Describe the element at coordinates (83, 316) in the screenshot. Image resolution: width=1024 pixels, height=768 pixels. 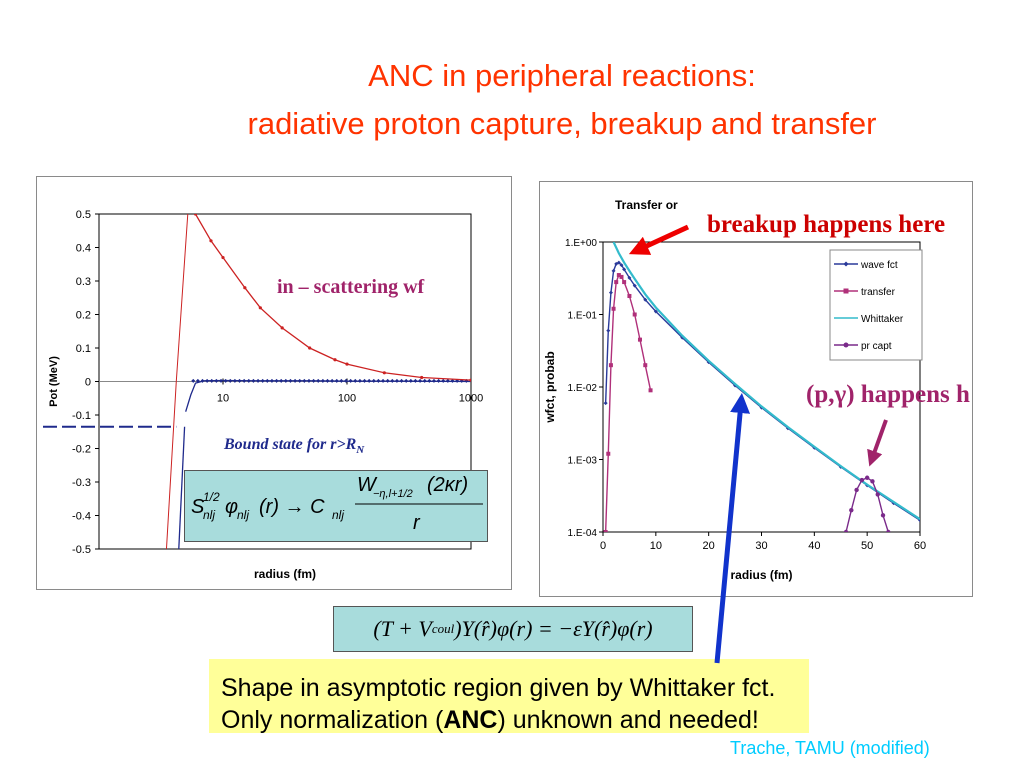
I see `left-y-tick-label: 0.2` at that location.